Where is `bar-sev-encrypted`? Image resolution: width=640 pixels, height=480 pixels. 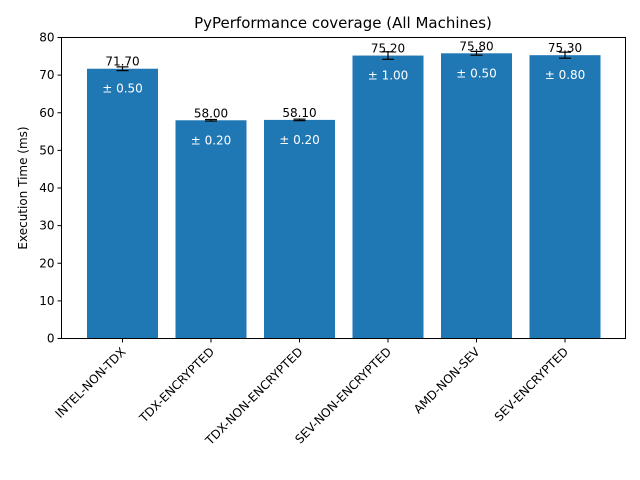 bar-sev-encrypted is located at coordinates (565, 197).